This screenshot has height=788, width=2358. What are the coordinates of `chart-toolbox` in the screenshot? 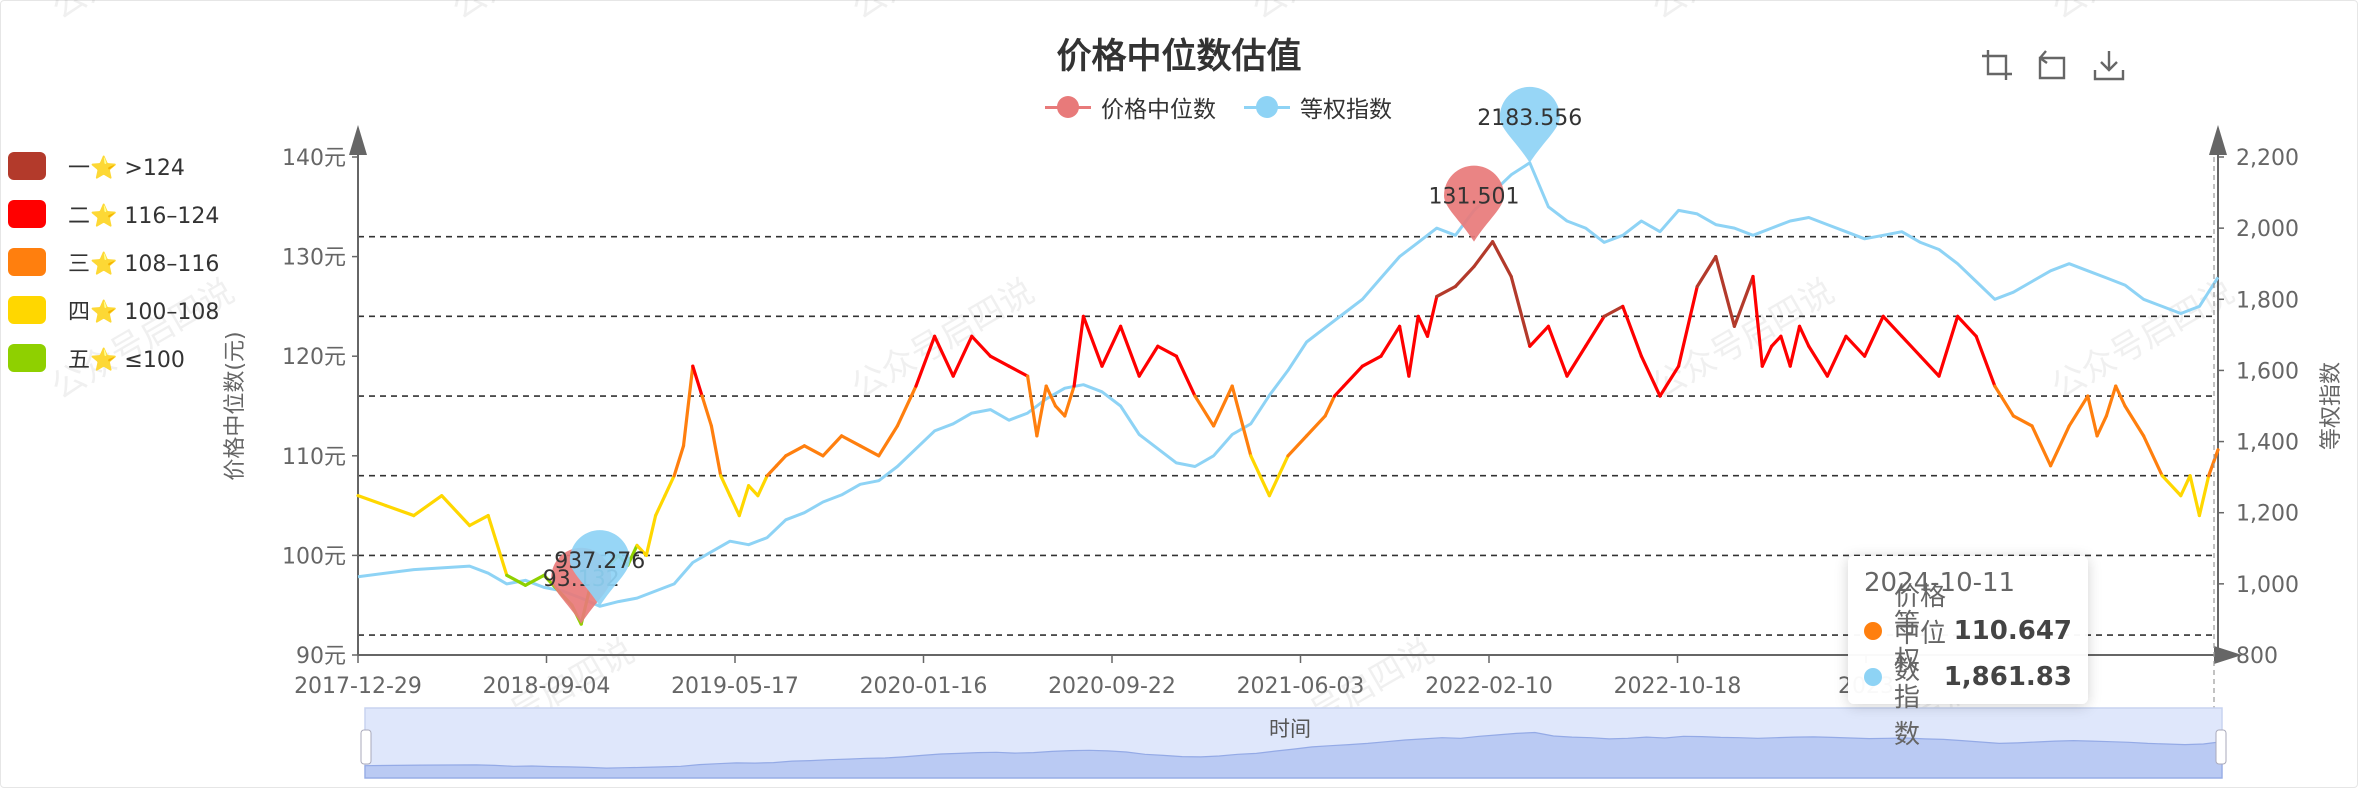 It's located at (2053, 65).